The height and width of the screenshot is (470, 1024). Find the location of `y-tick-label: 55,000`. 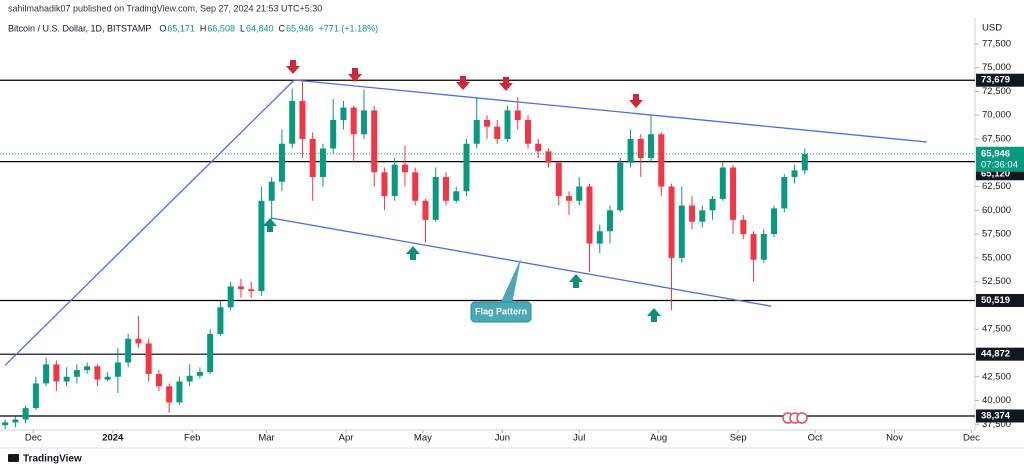

y-tick-label: 55,000 is located at coordinates (996, 257).